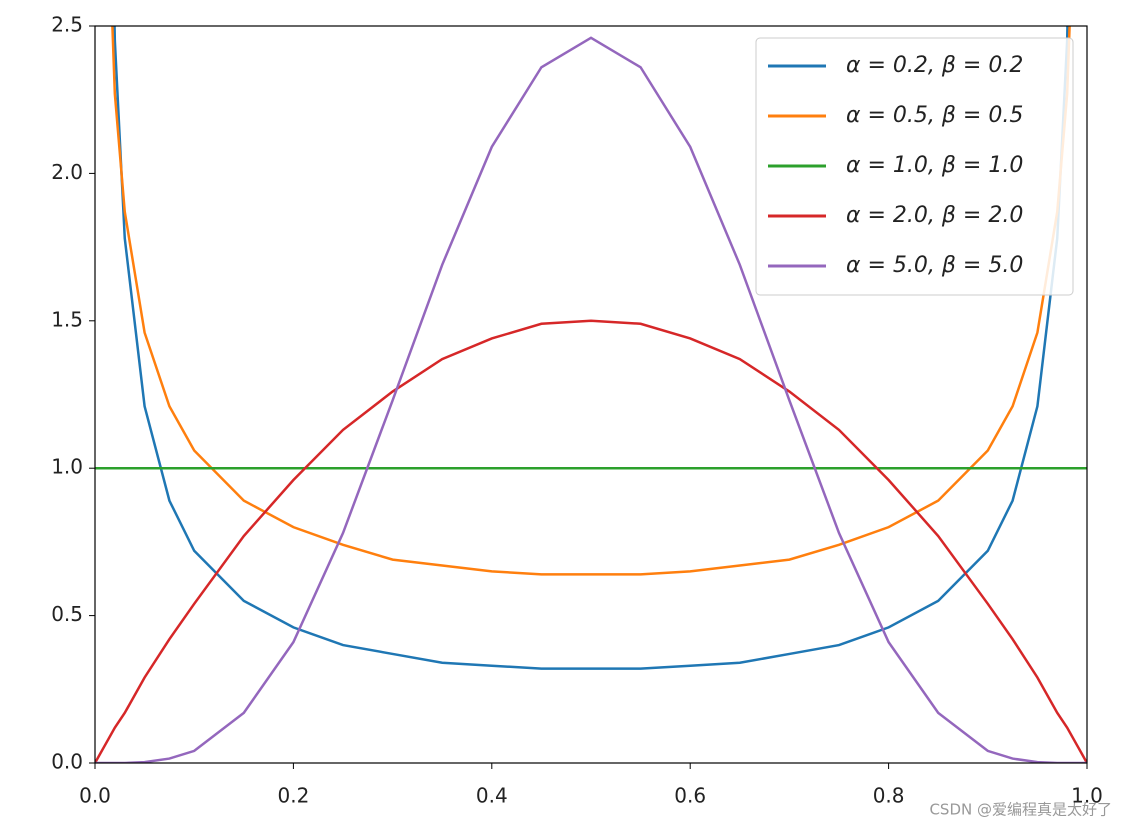 The width and height of the screenshot is (1126, 829). I want to click on legend-box, so click(914, 166).